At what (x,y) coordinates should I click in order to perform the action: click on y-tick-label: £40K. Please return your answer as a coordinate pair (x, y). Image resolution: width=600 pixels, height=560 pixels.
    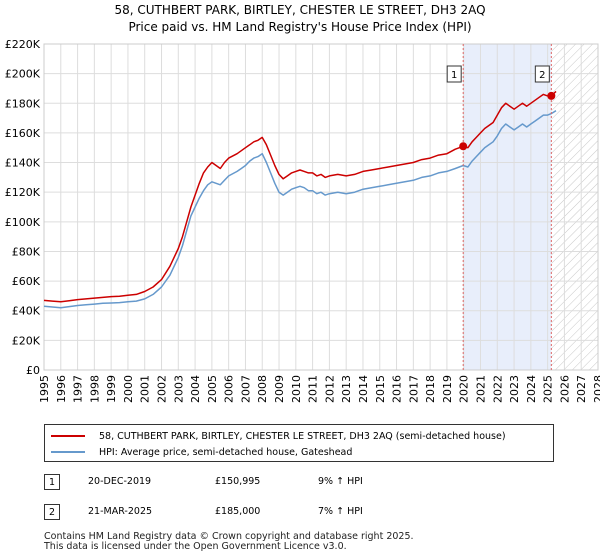
    Looking at the image, I should click on (26, 311).